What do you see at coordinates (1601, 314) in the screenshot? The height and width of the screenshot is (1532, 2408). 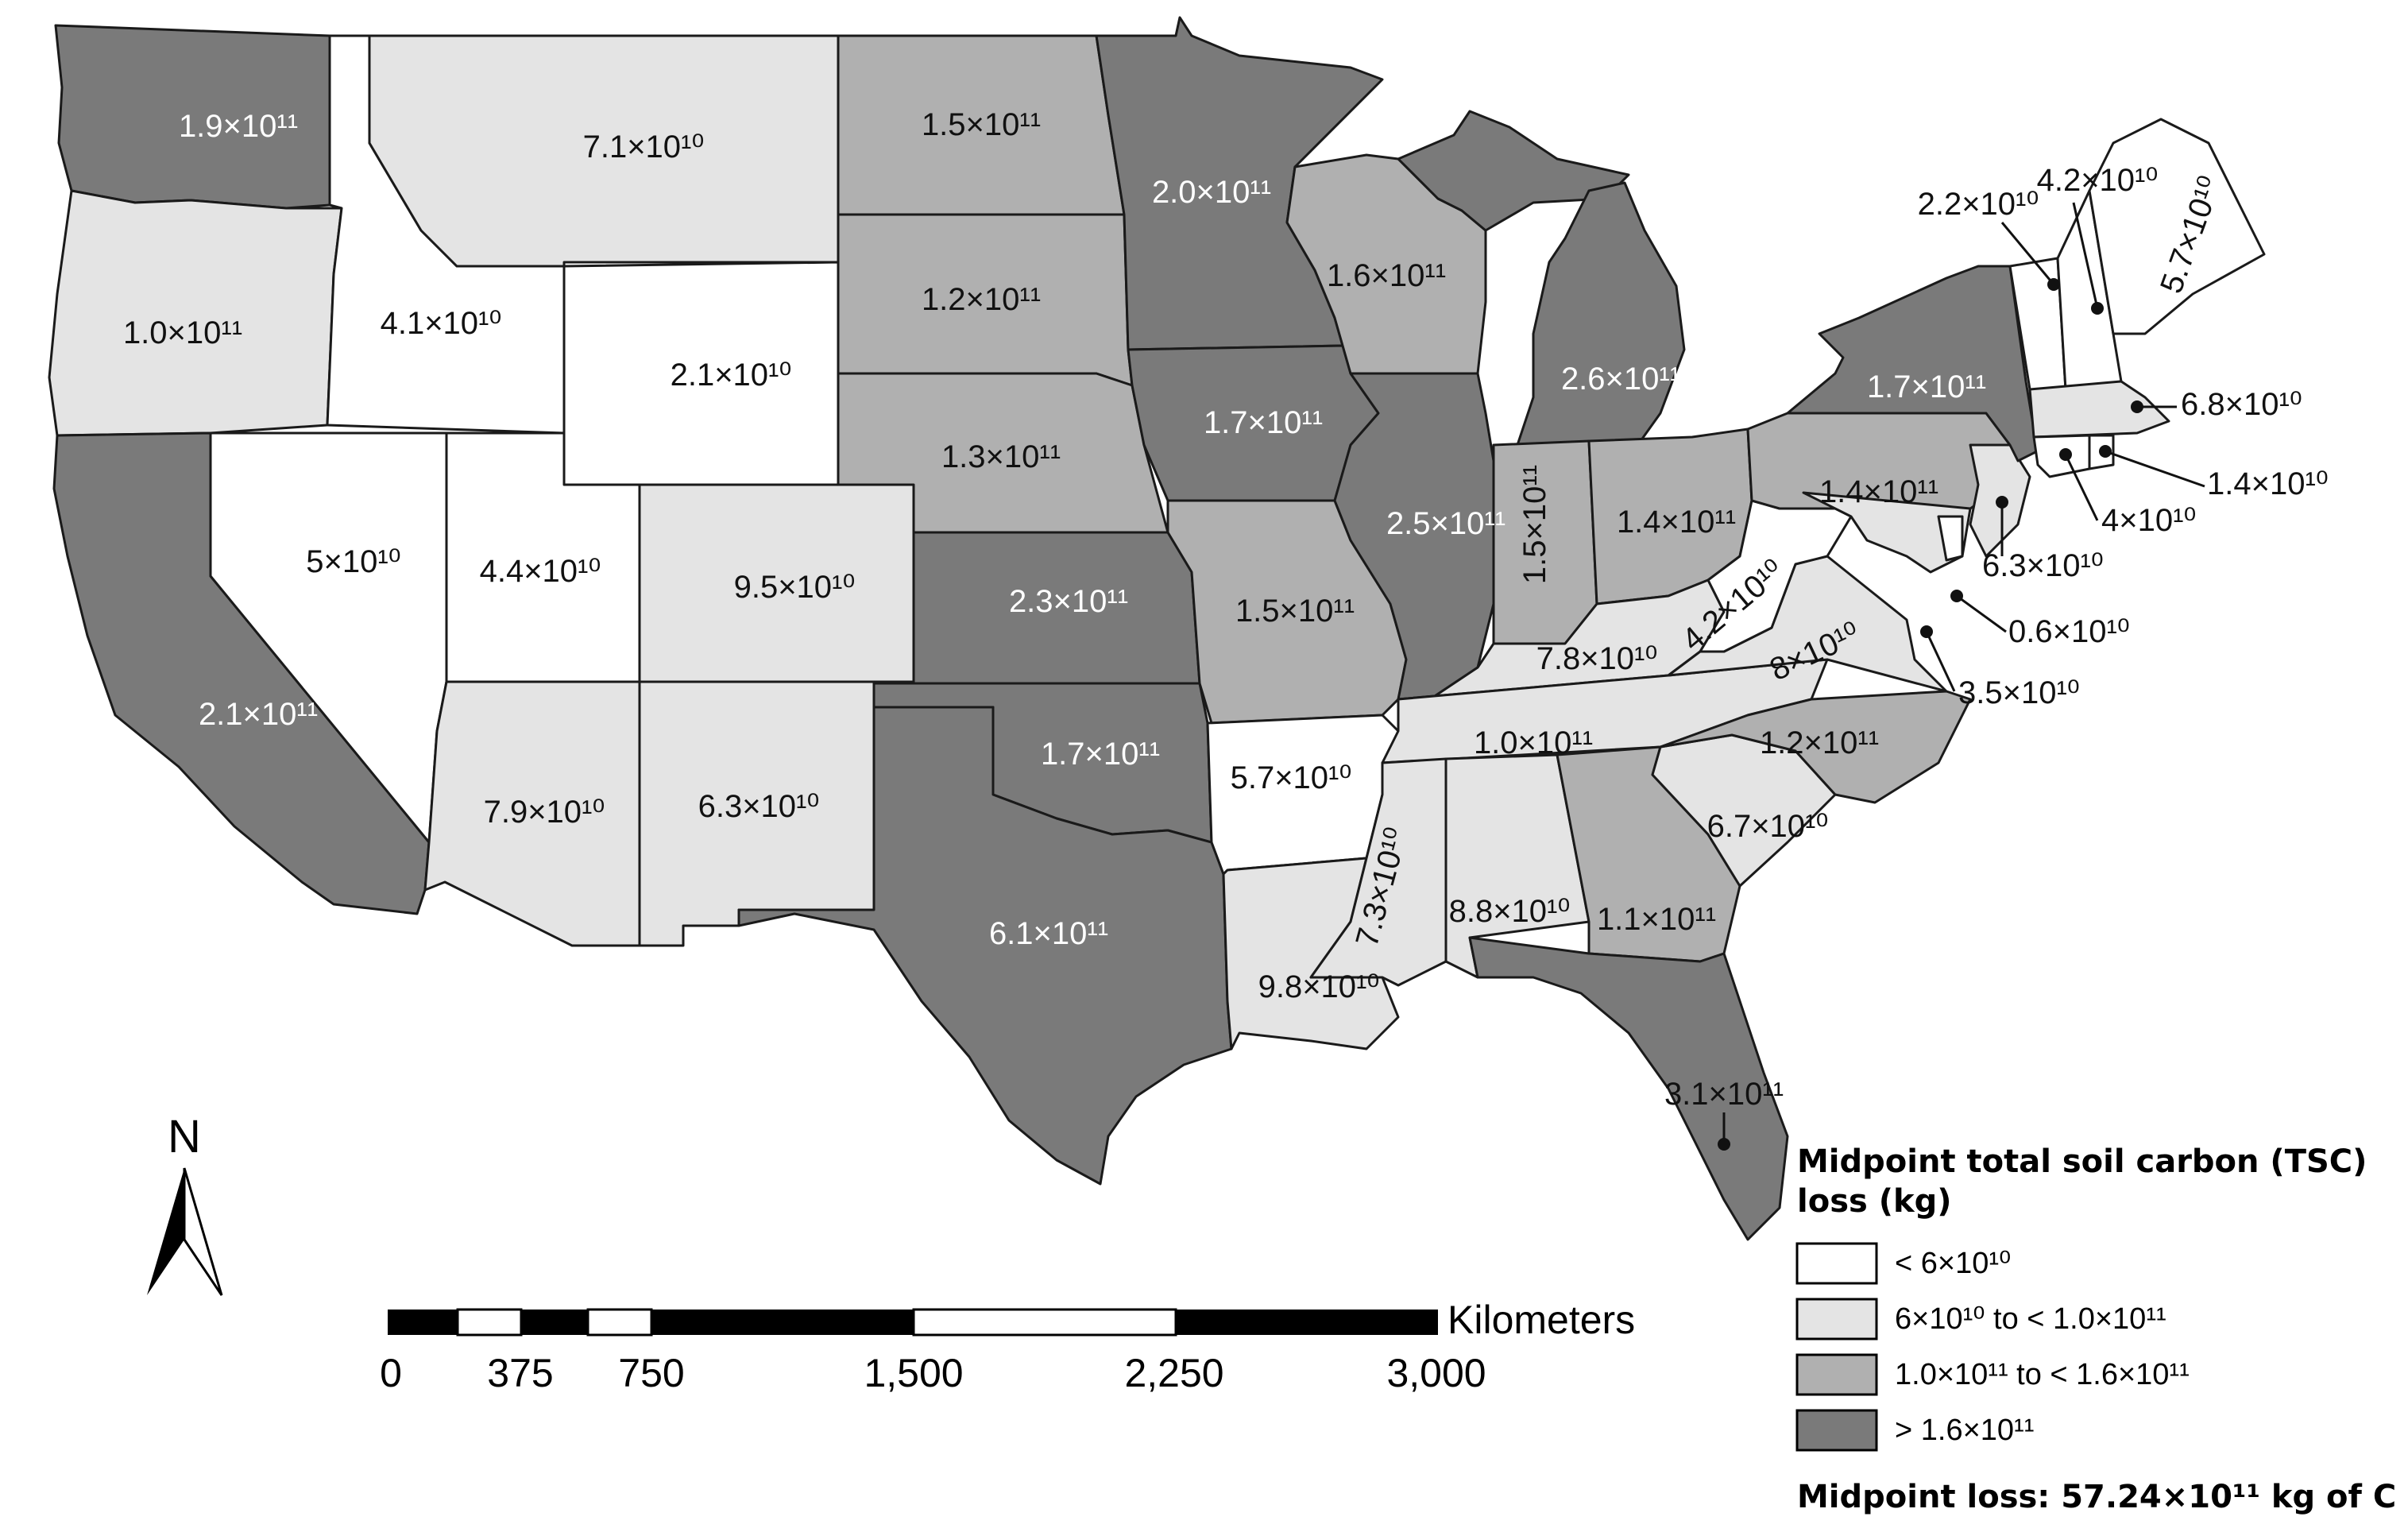 I see `state-michigan-lower` at bounding box center [1601, 314].